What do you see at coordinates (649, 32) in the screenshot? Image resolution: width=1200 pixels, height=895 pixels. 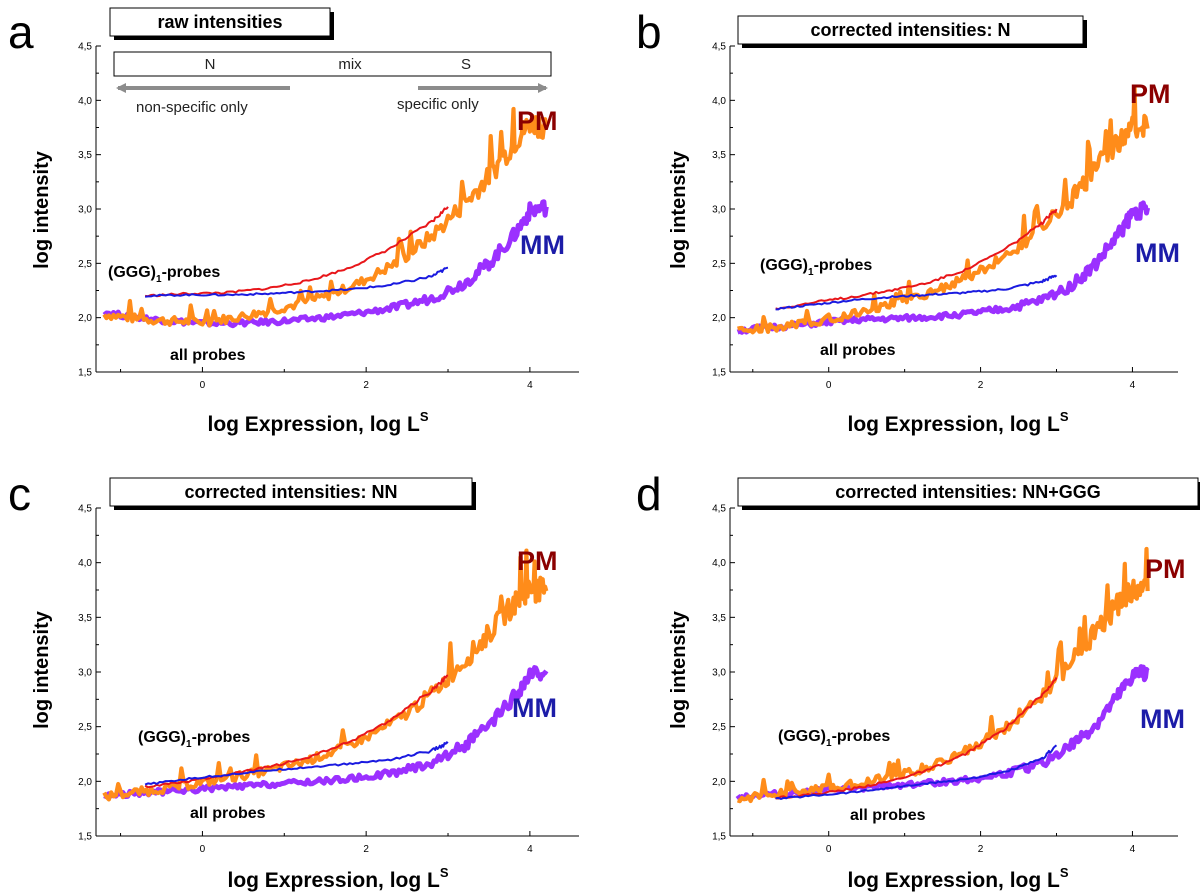 I see `panel-letter: b` at bounding box center [649, 32].